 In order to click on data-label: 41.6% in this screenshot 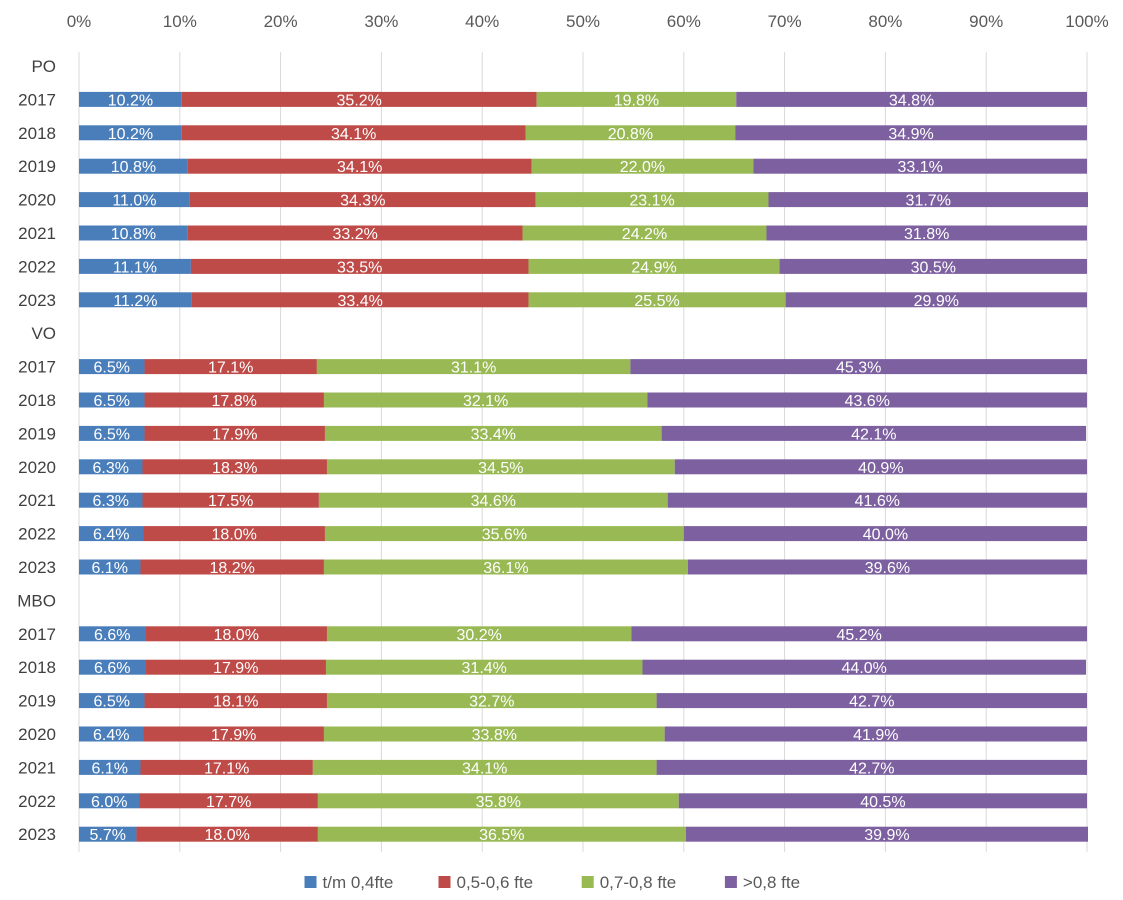, I will do `click(877, 501)`.